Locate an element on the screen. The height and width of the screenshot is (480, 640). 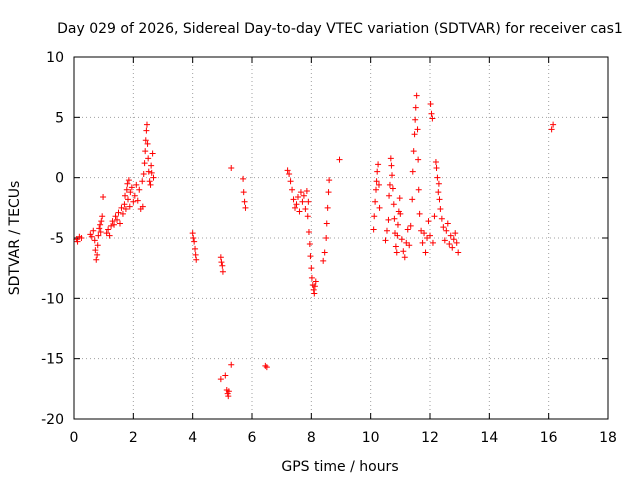
x-tick-label: 2 is located at coordinates (133, 438).